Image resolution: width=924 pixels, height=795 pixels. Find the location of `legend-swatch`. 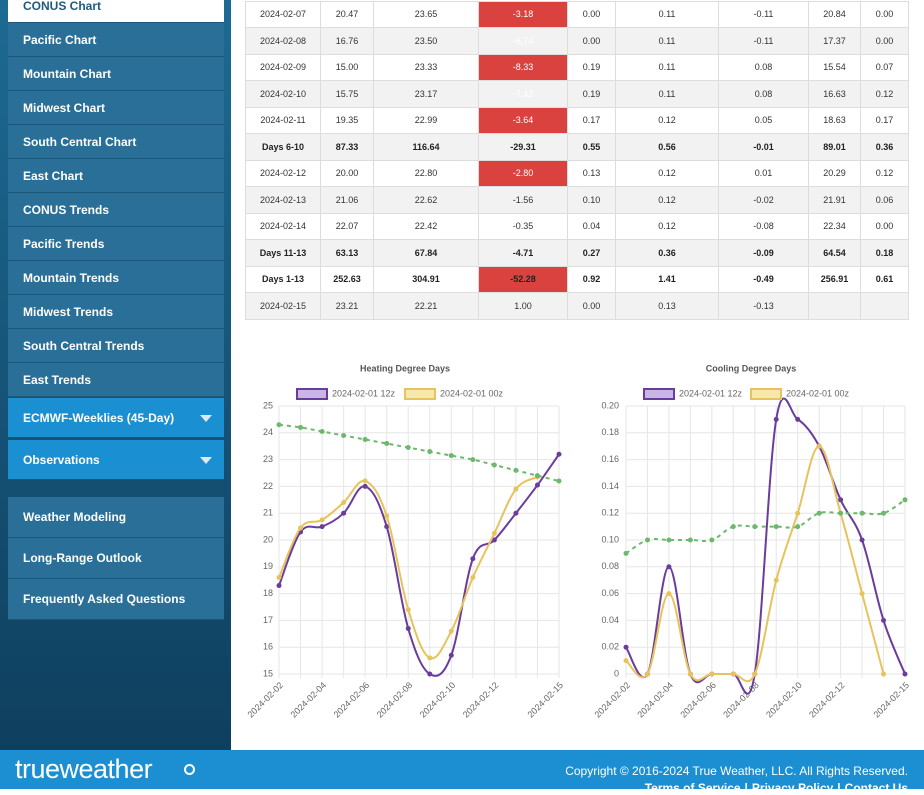

legend-swatch is located at coordinates (659, 394).